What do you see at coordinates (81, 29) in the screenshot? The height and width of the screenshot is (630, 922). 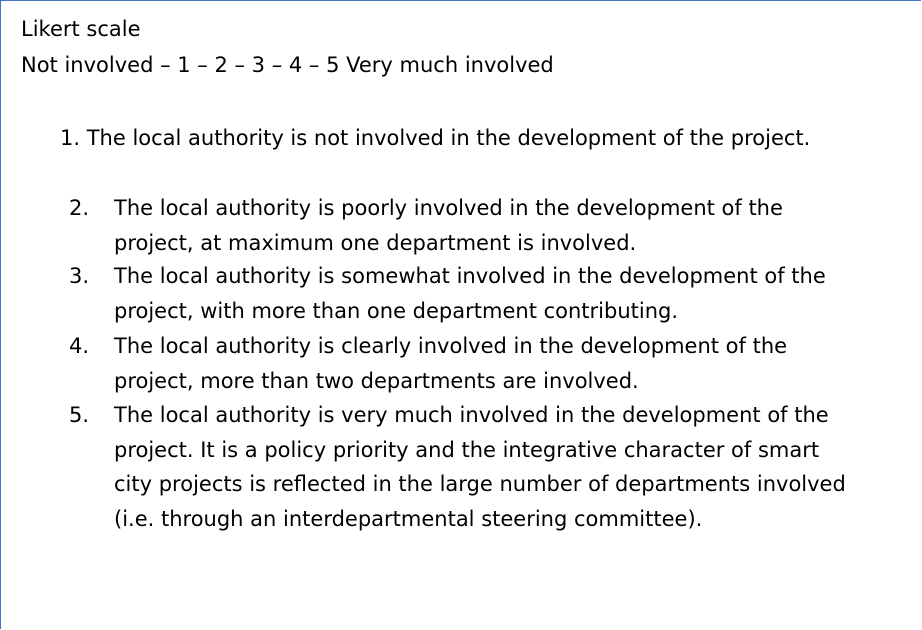 I see `document-title: Likert scale` at bounding box center [81, 29].